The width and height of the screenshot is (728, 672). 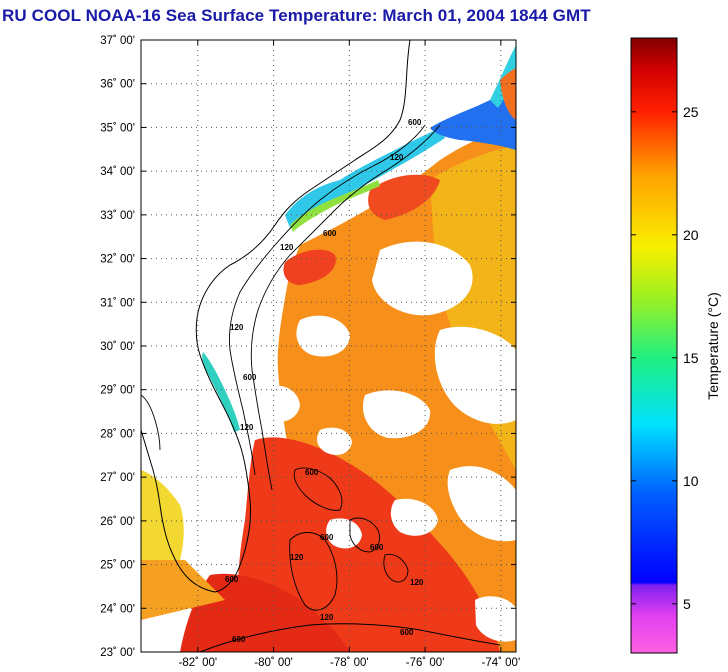 What do you see at coordinates (313, 571) in the screenshot?
I see `bahamas-bank-great` at bounding box center [313, 571].